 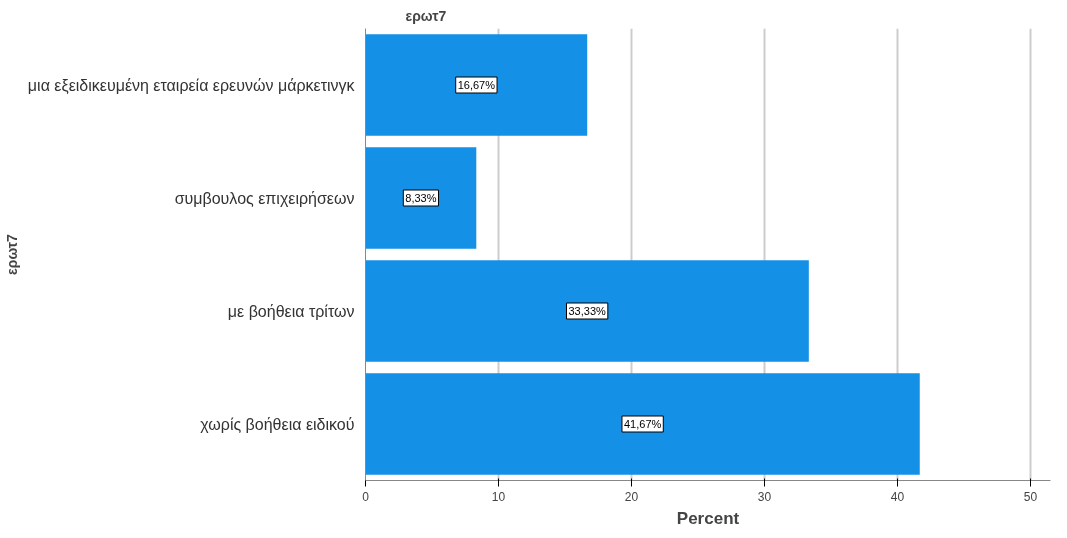 I want to click on data-label: 8,33%, so click(x=421, y=198).